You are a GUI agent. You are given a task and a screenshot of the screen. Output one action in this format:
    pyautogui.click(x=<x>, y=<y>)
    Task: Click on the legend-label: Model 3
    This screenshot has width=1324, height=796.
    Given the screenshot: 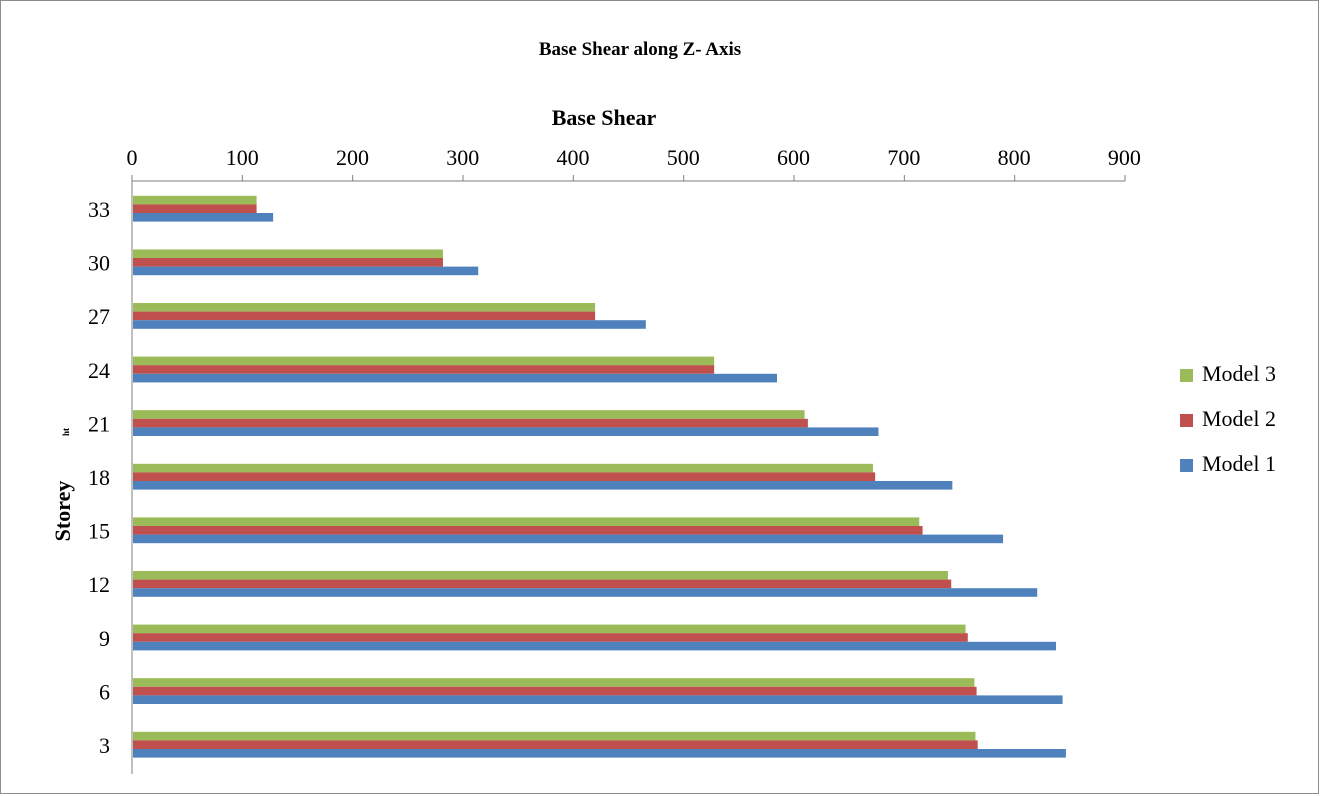 What is the action you would take?
    pyautogui.click(x=1239, y=373)
    